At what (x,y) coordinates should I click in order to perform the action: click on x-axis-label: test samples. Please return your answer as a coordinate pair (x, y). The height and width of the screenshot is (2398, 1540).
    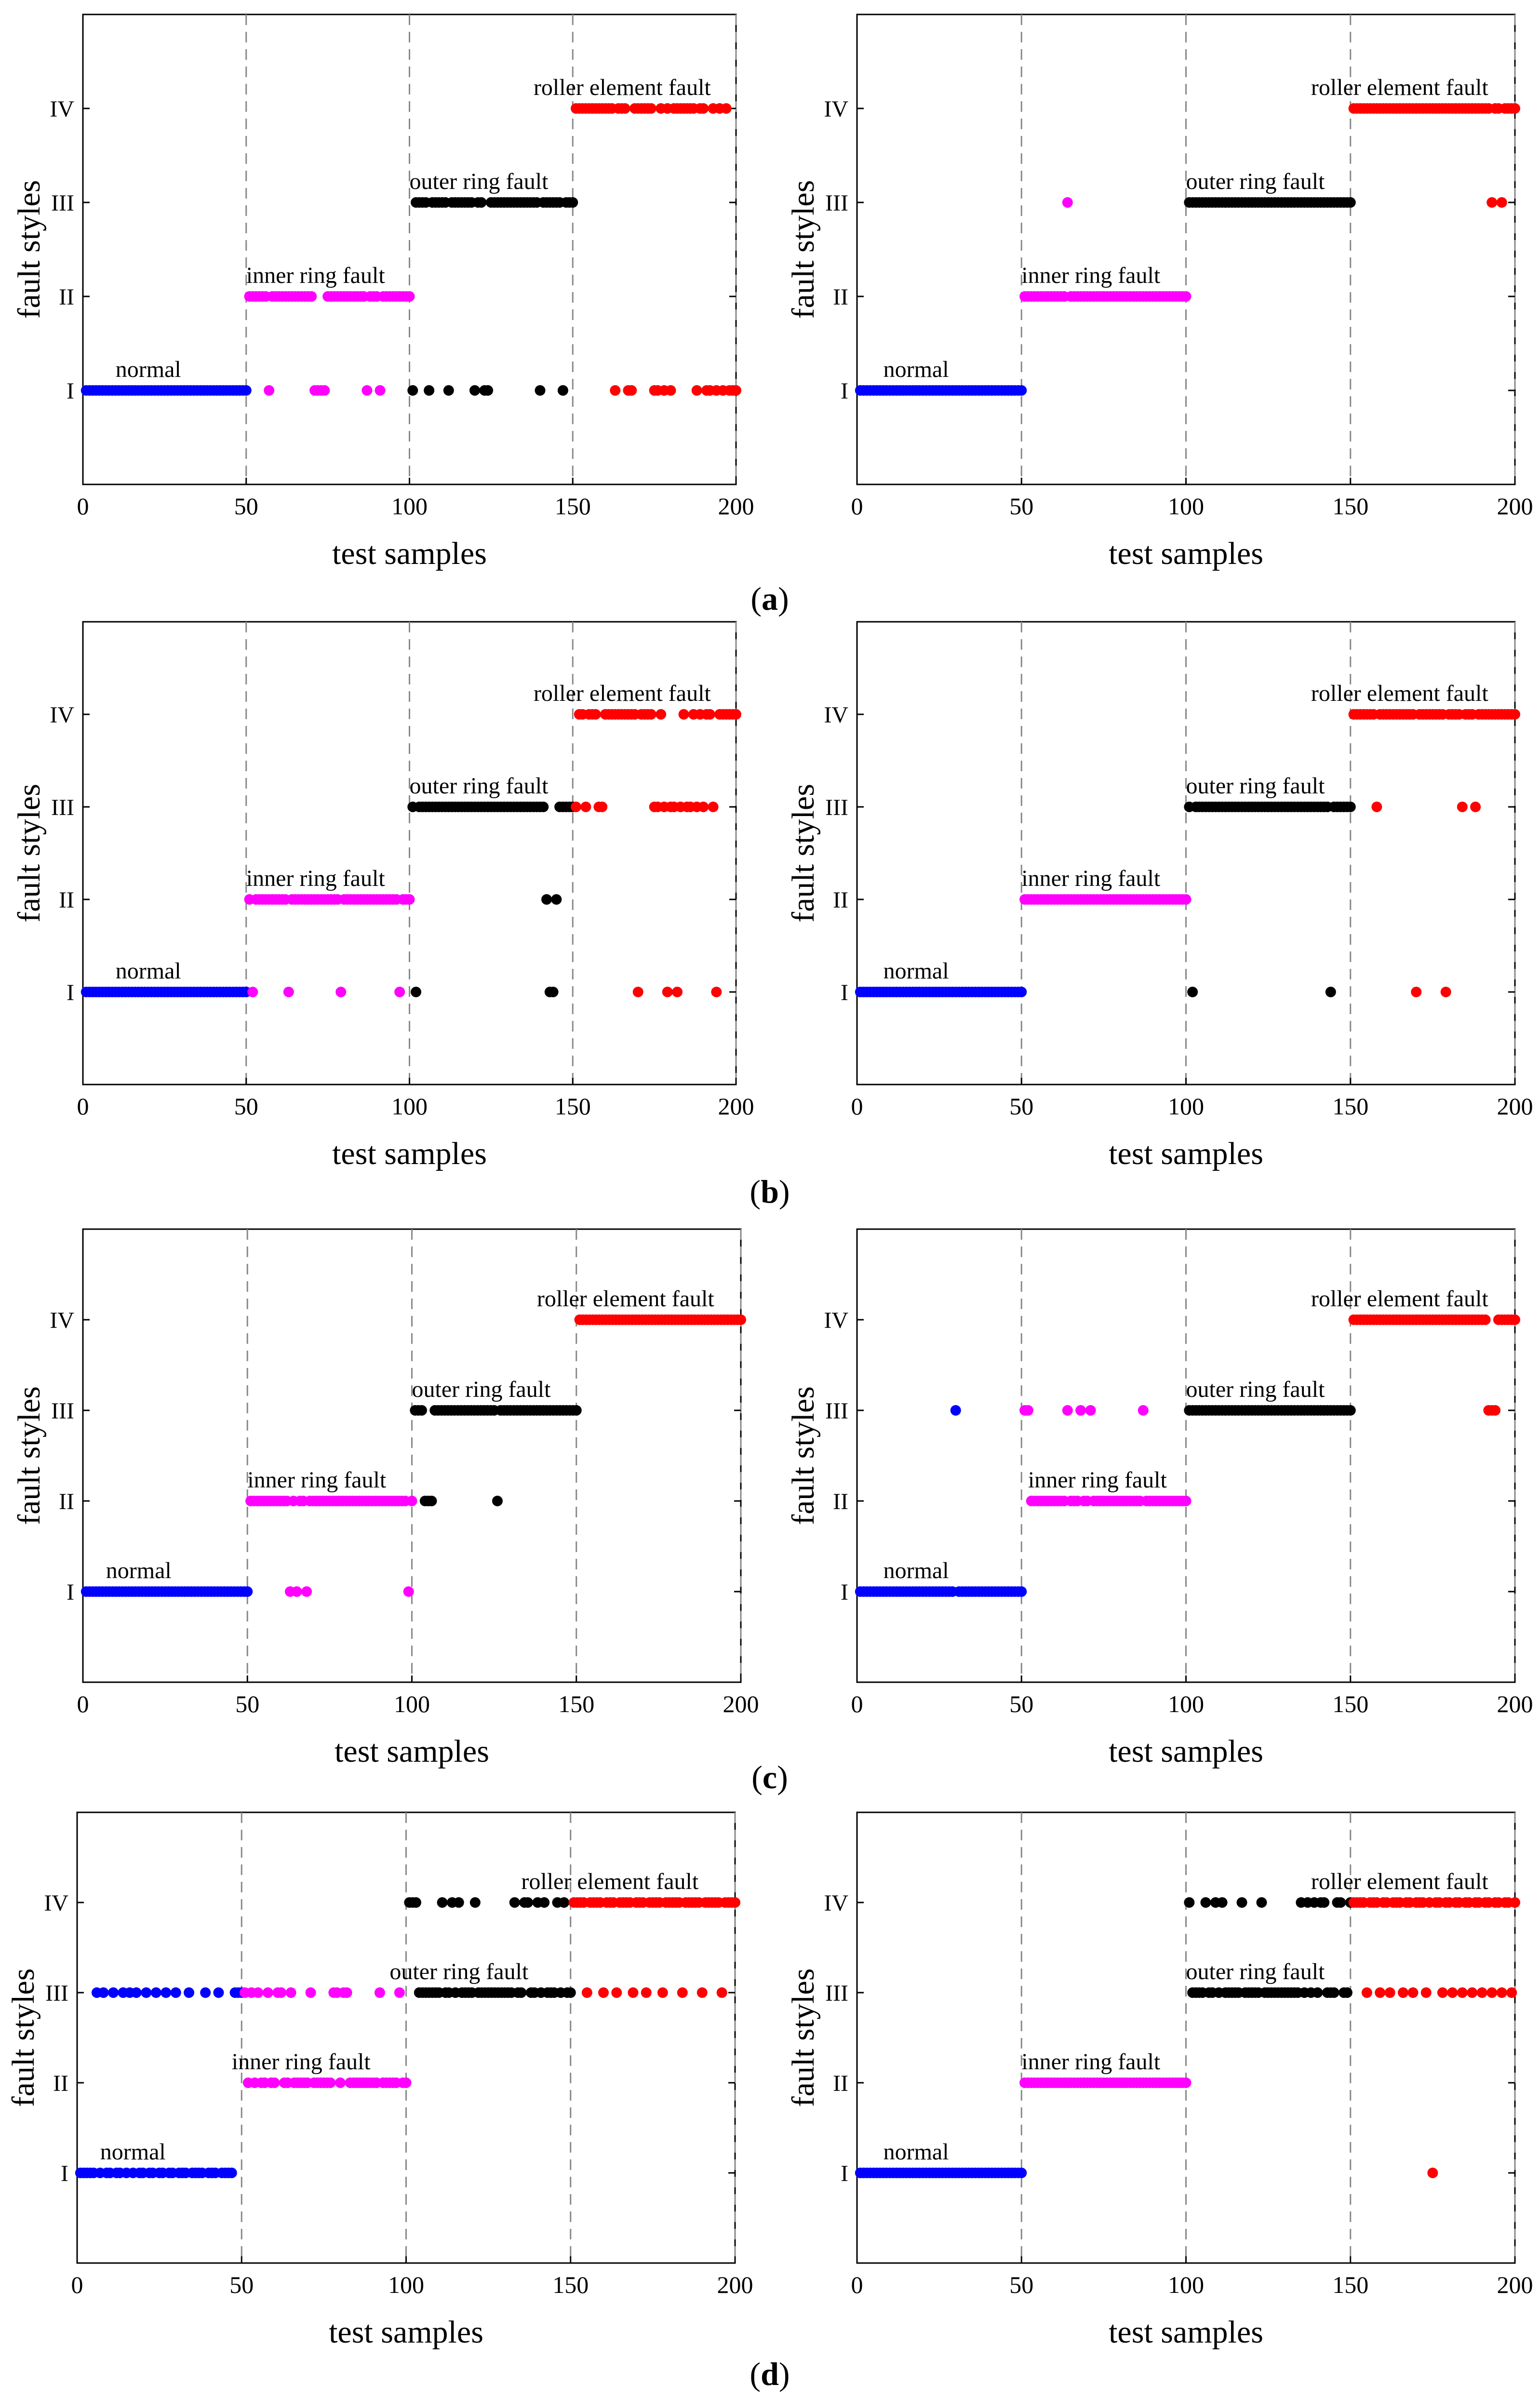
    Looking at the image, I should click on (1186, 2332).